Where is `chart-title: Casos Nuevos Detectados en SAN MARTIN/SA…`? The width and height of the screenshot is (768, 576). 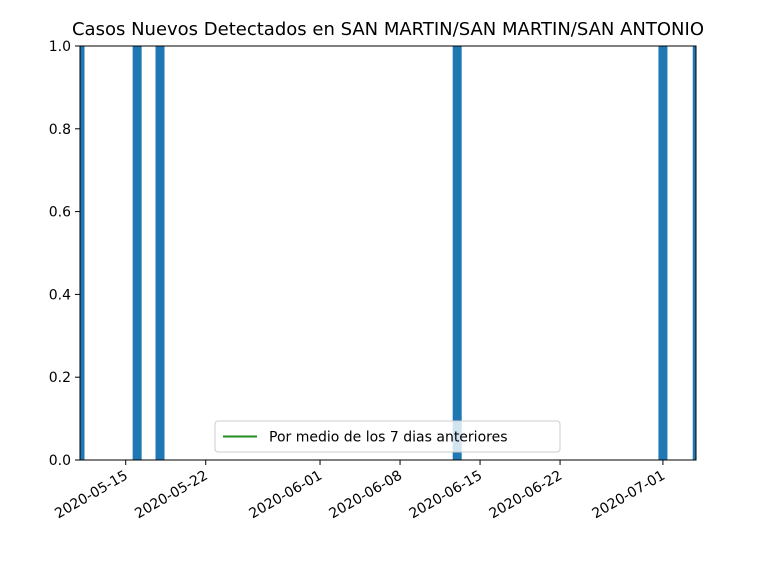 chart-title: Casos Nuevos Detectados en SAN MARTIN/SA… is located at coordinates (388, 29).